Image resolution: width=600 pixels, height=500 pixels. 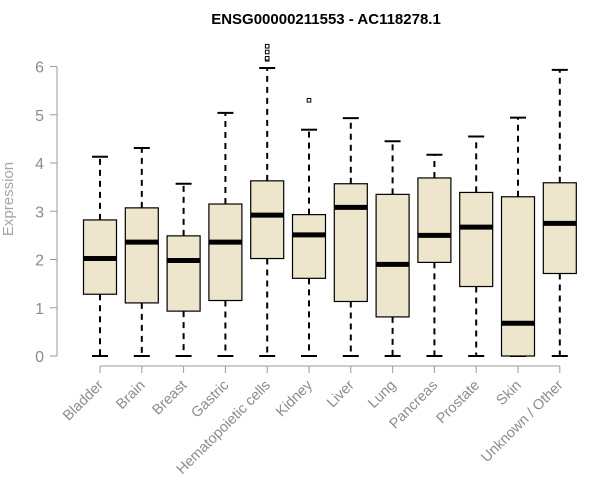 What do you see at coordinates (326, 19) in the screenshot?
I see `chart-title: ENSG00000211553 - AC118278.1` at bounding box center [326, 19].